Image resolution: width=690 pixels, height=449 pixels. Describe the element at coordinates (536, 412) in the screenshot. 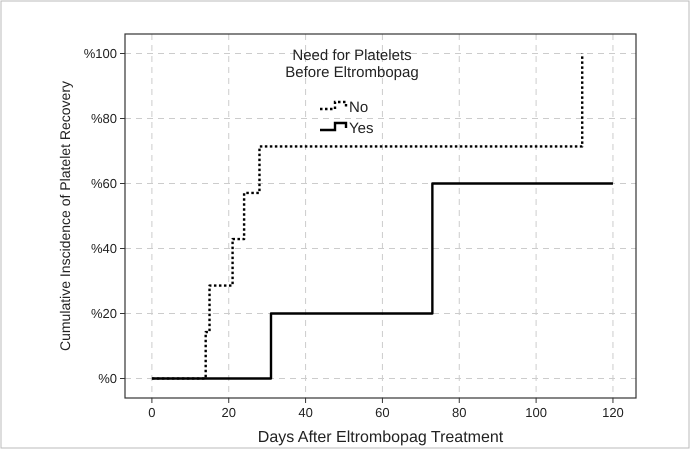

I see `x-tick-label: 100` at that location.